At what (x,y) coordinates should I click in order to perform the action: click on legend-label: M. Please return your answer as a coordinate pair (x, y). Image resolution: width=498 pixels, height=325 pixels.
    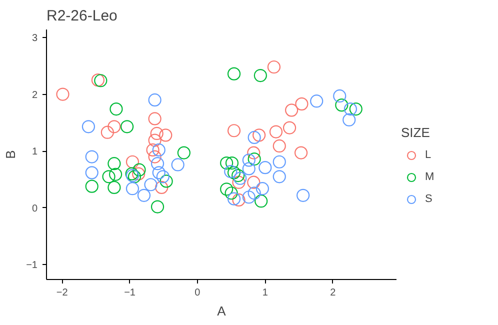
    Looking at the image, I should click on (430, 177).